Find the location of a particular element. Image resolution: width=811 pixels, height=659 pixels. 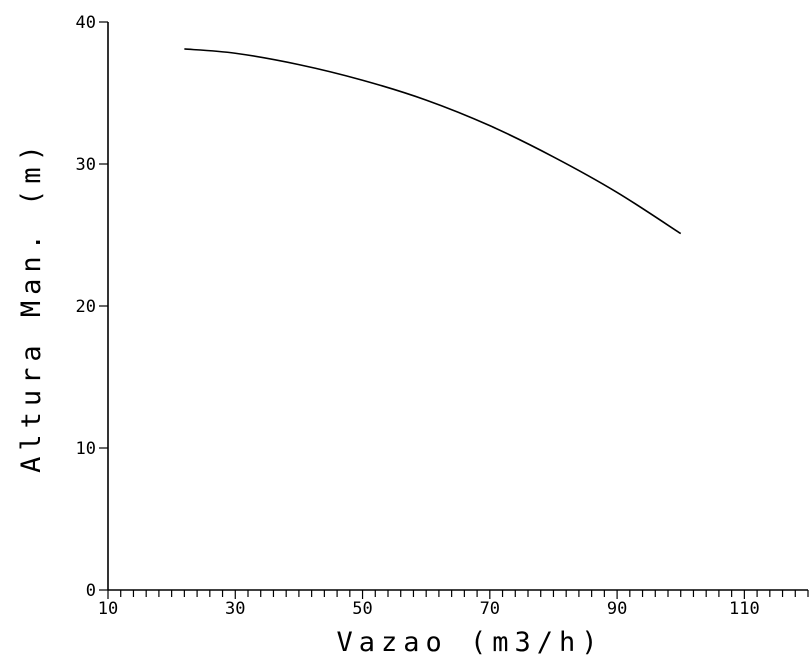

y-tick-label: 30 is located at coordinates (86, 165).